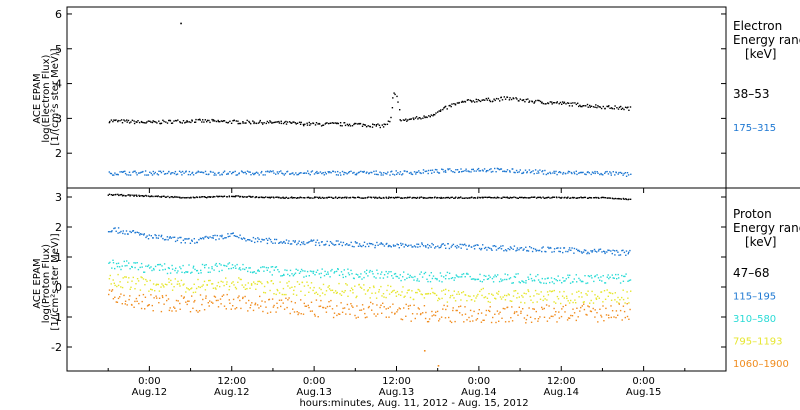  Describe the element at coordinates (58, 84) in the screenshot. I see `y-tick-label: 4` at that location.